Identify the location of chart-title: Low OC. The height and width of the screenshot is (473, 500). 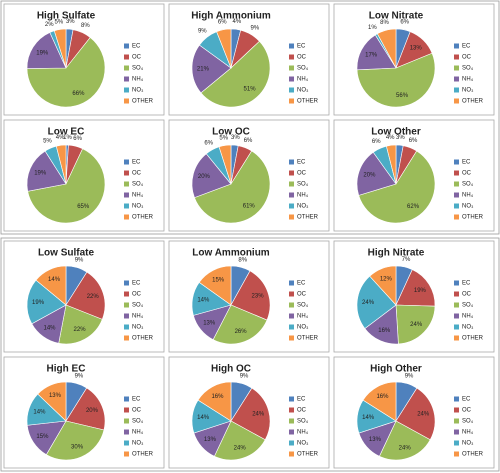
(231, 132).